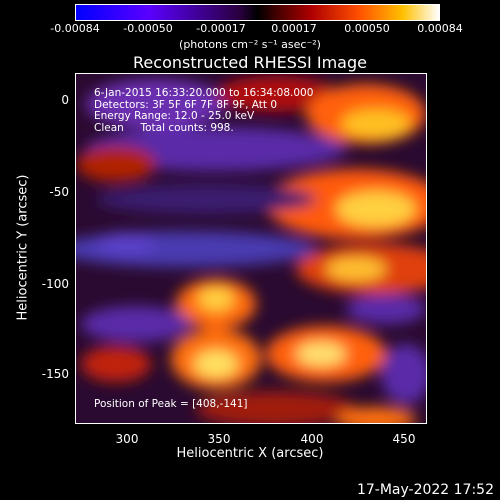 The image size is (500, 500). I want to click on y-tick: -50, so click(59, 192).